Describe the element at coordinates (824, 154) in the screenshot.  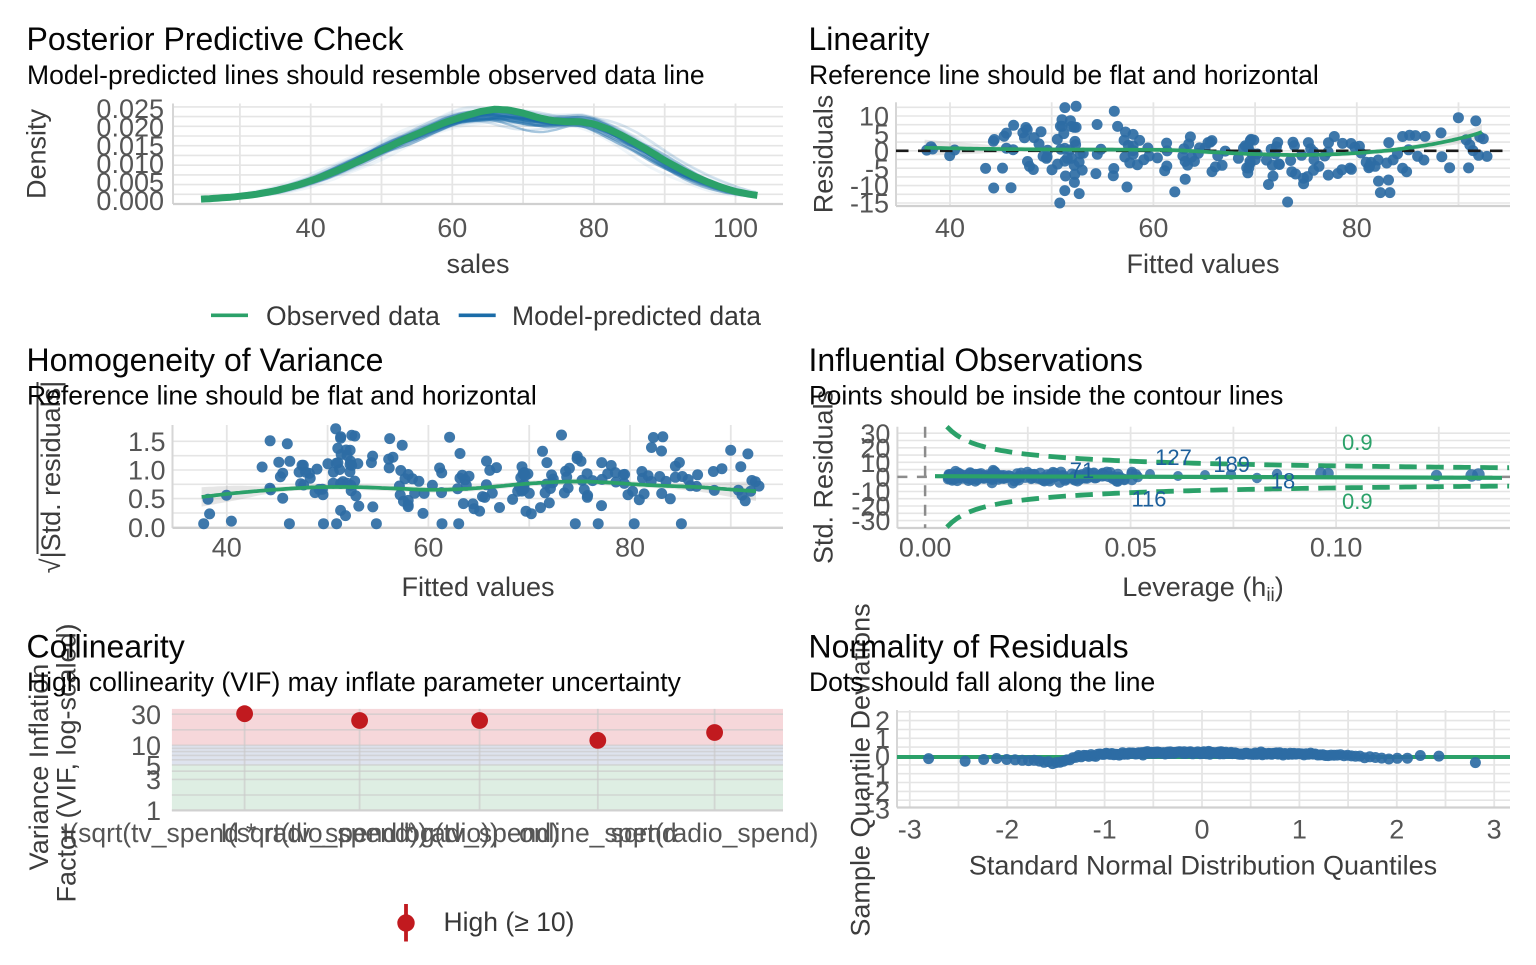
I see `svg-text: Residuals` at that location.